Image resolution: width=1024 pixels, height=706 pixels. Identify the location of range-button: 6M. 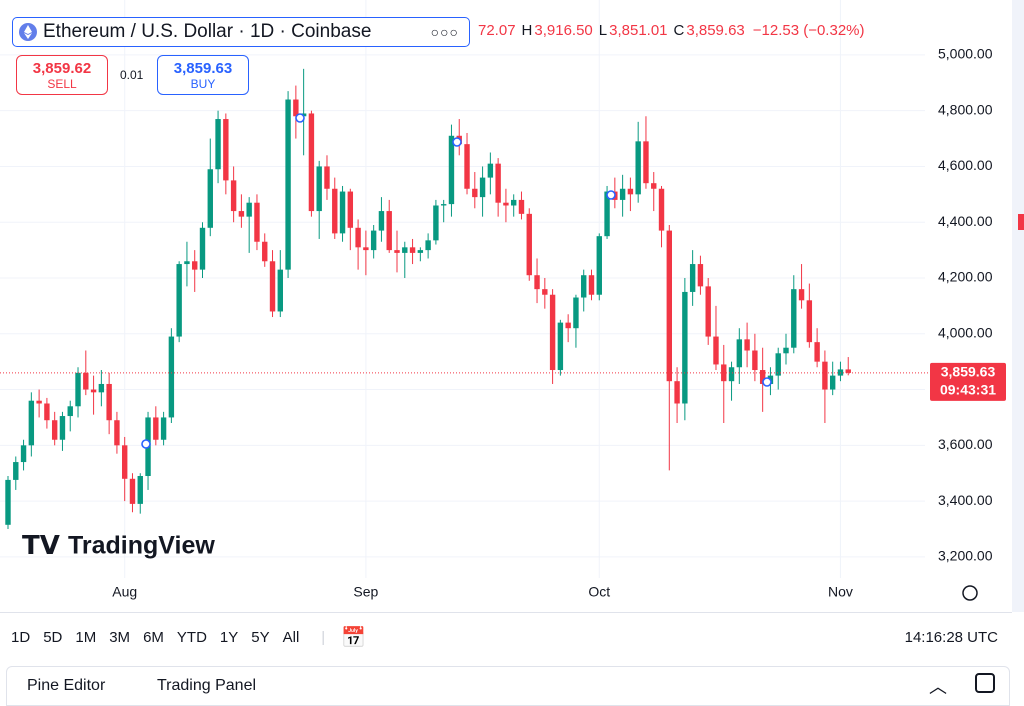
(153, 637).